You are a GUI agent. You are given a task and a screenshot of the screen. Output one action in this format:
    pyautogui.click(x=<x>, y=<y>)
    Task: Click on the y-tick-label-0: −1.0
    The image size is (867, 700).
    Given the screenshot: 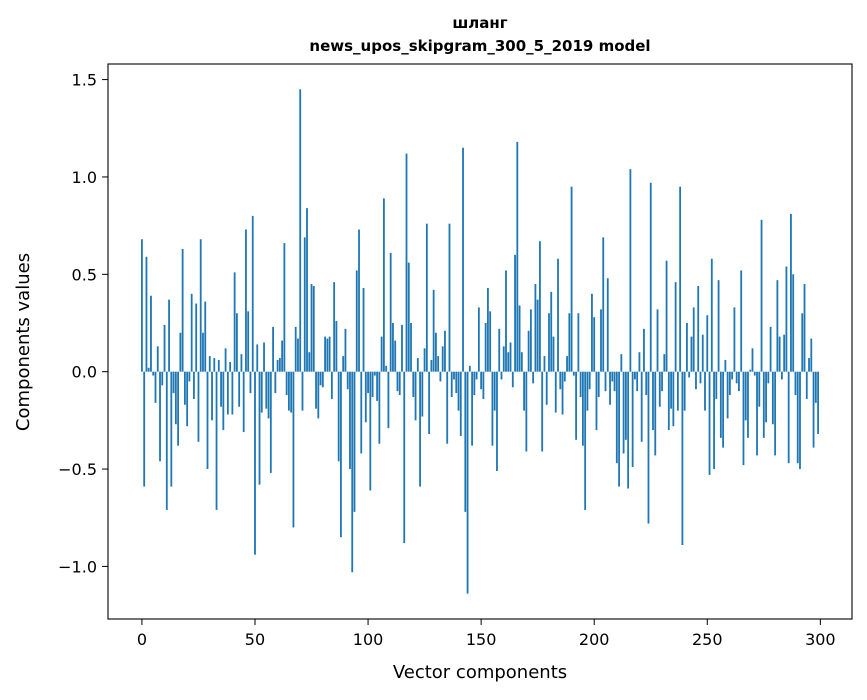 What is the action you would take?
    pyautogui.click(x=77, y=566)
    